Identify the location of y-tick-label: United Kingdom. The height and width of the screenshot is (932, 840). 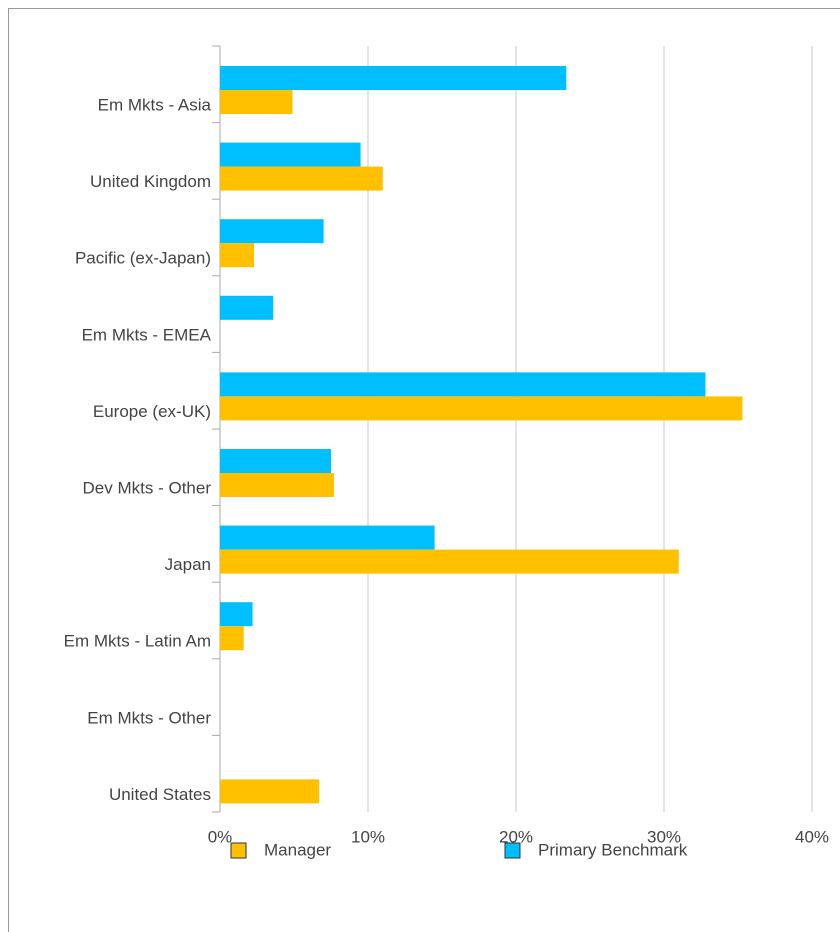
(150, 181).